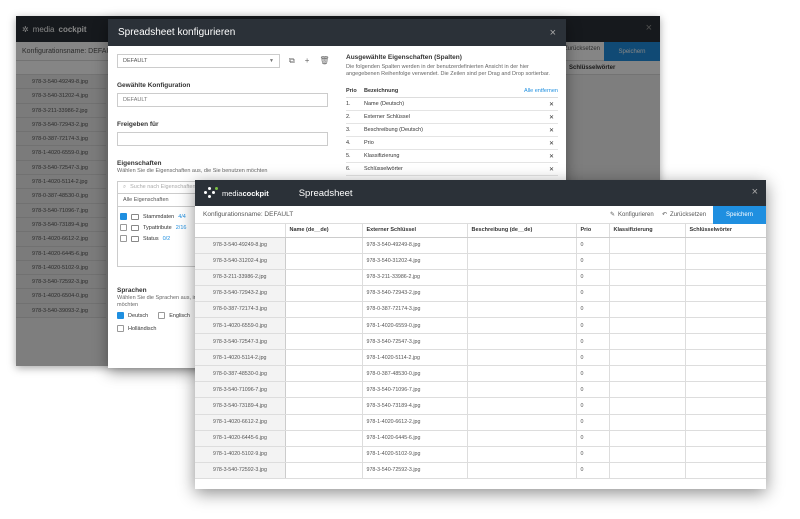  I want to click on row-id-cell: 978-1-4020-6559-0.jpg, so click(240, 326).